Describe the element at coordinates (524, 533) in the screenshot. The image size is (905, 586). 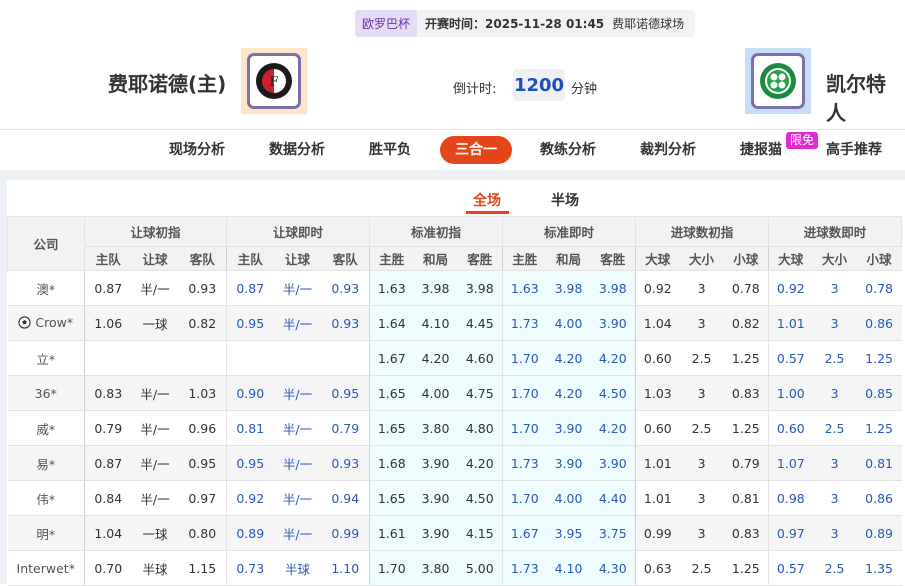
I see `odds-cell: 1.67` at that location.